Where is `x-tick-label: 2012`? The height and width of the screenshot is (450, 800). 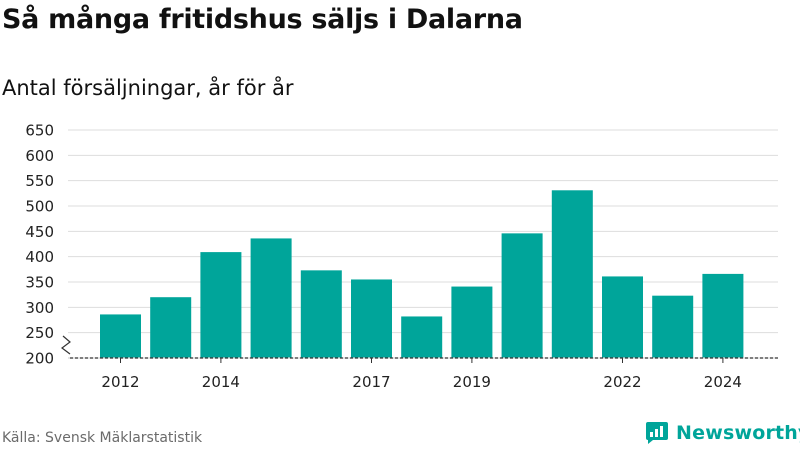
x-tick-label: 2012 is located at coordinates (120, 382).